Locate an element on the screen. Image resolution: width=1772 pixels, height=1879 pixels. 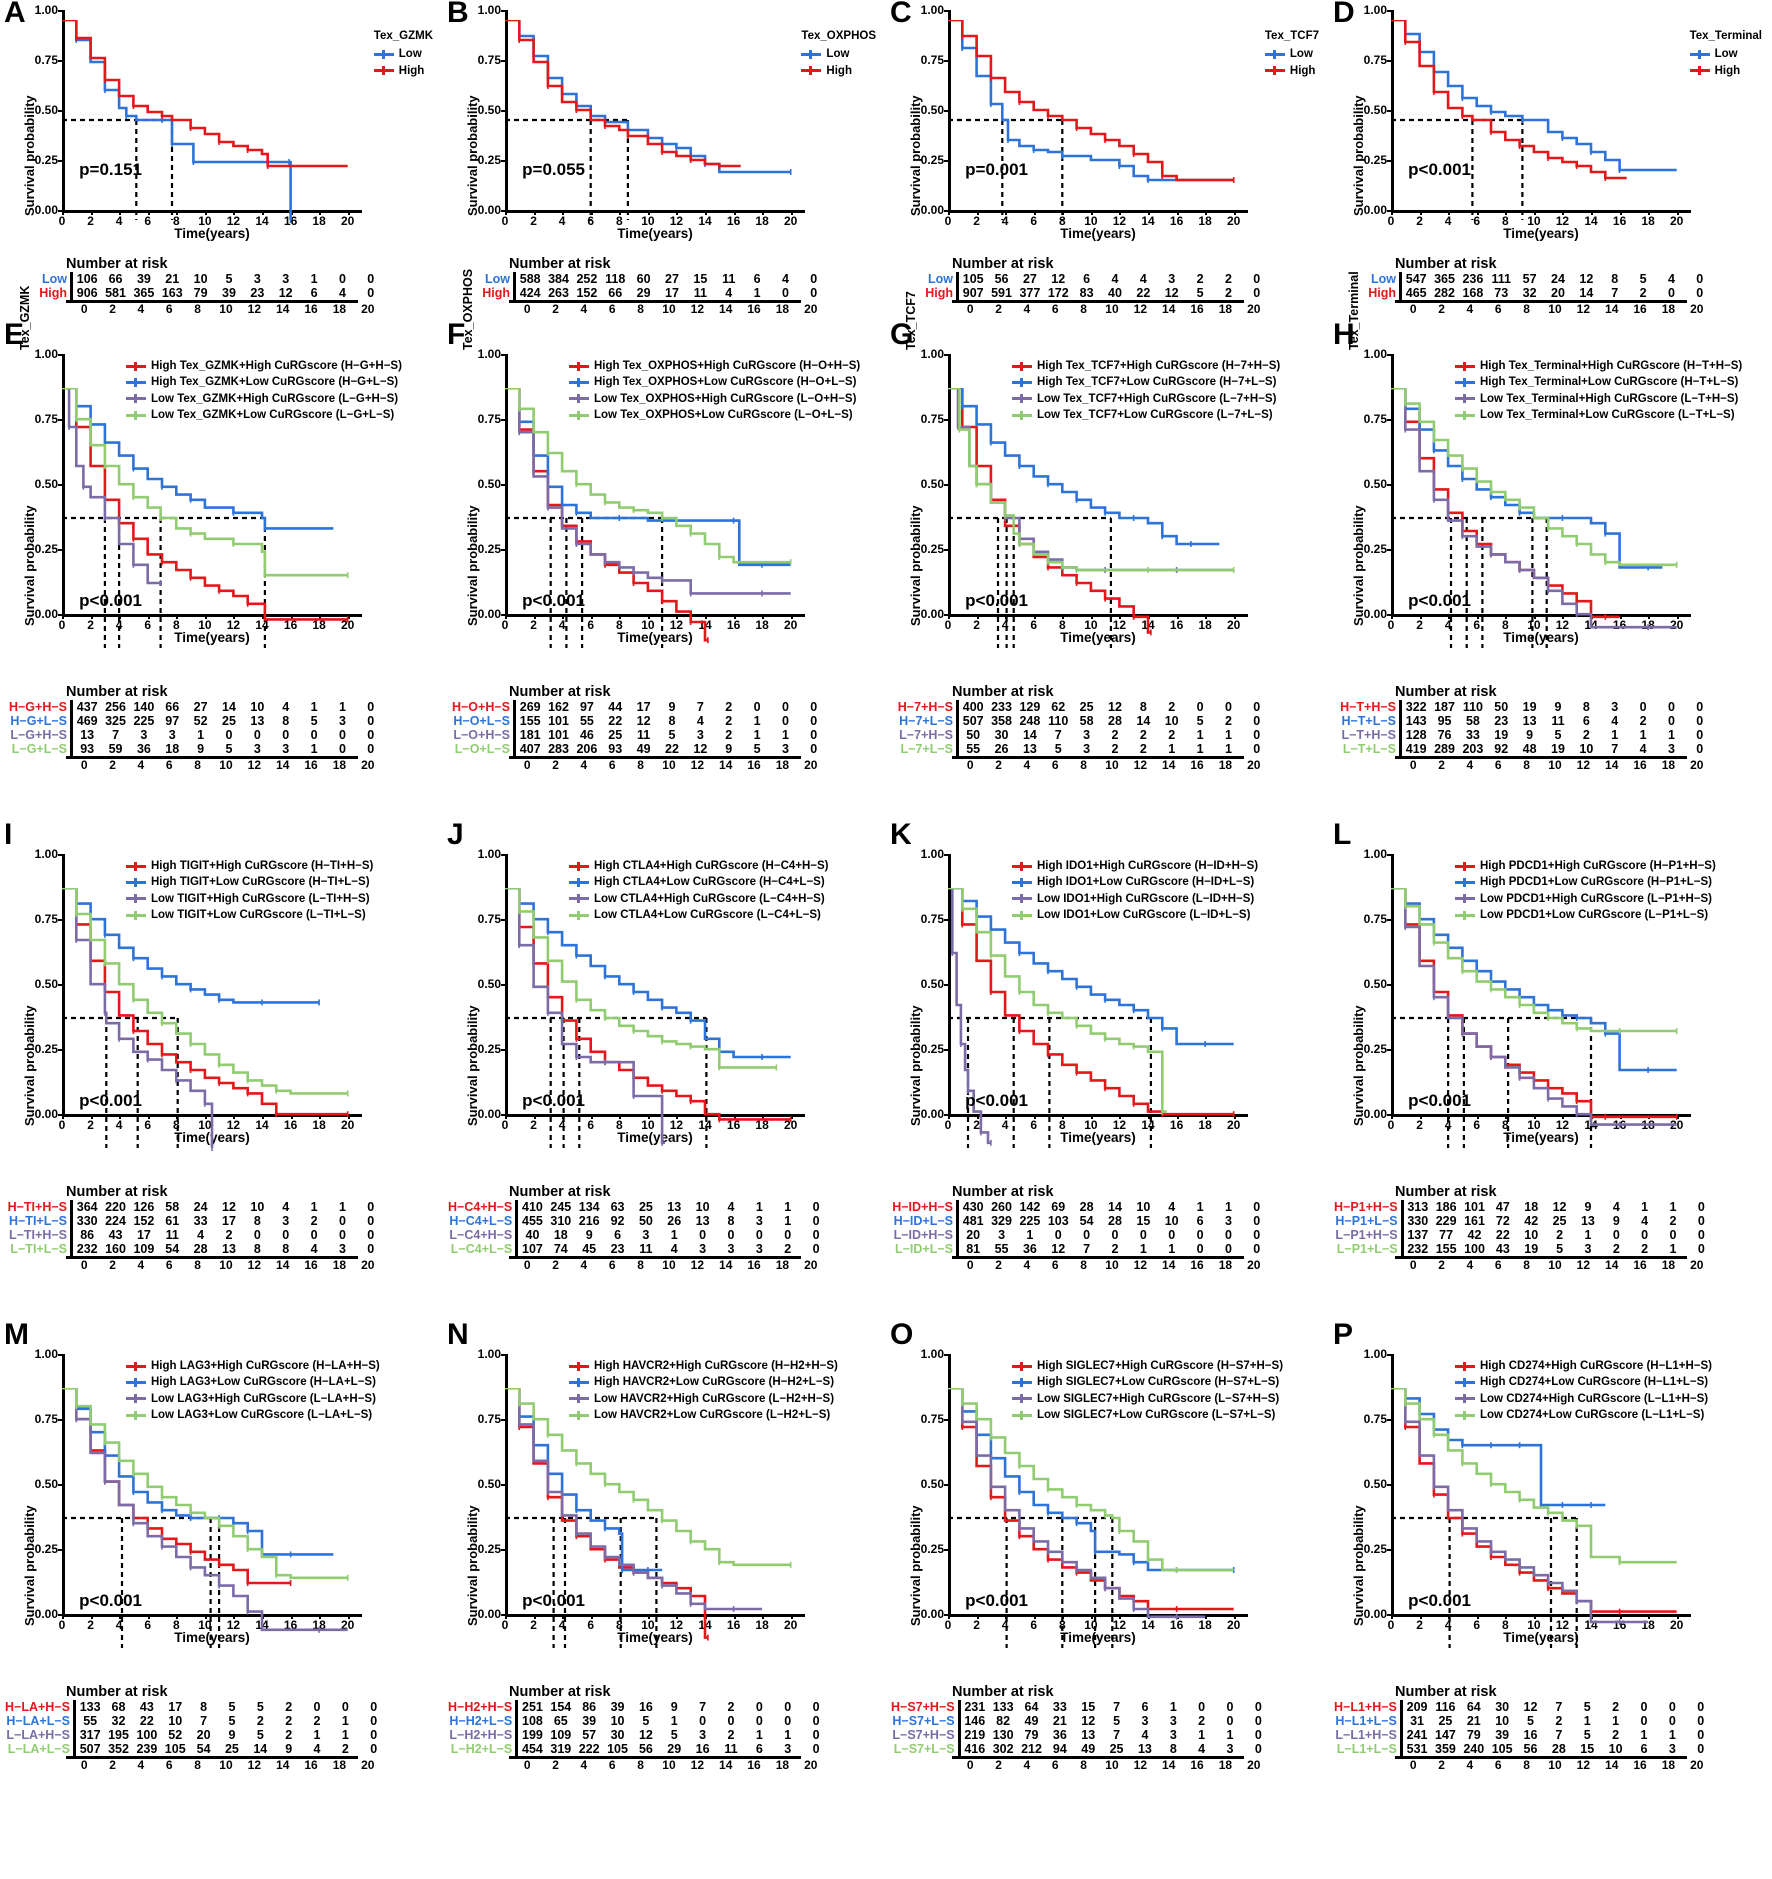
legend-item: High Tex_TCF7+Low CuRGscore (H−7+L−S) is located at coordinates (1146, 382).